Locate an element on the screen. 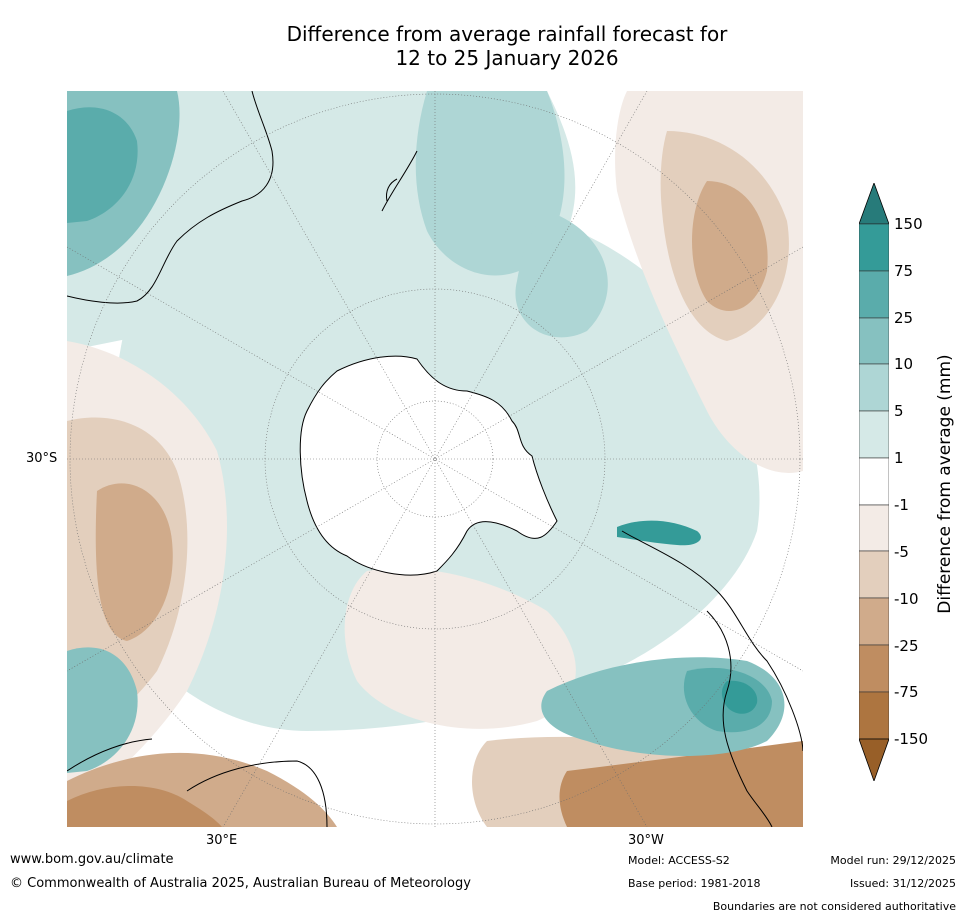 This screenshot has height=919, width=965. colorbar-tick: -10 is located at coordinates (906, 599).